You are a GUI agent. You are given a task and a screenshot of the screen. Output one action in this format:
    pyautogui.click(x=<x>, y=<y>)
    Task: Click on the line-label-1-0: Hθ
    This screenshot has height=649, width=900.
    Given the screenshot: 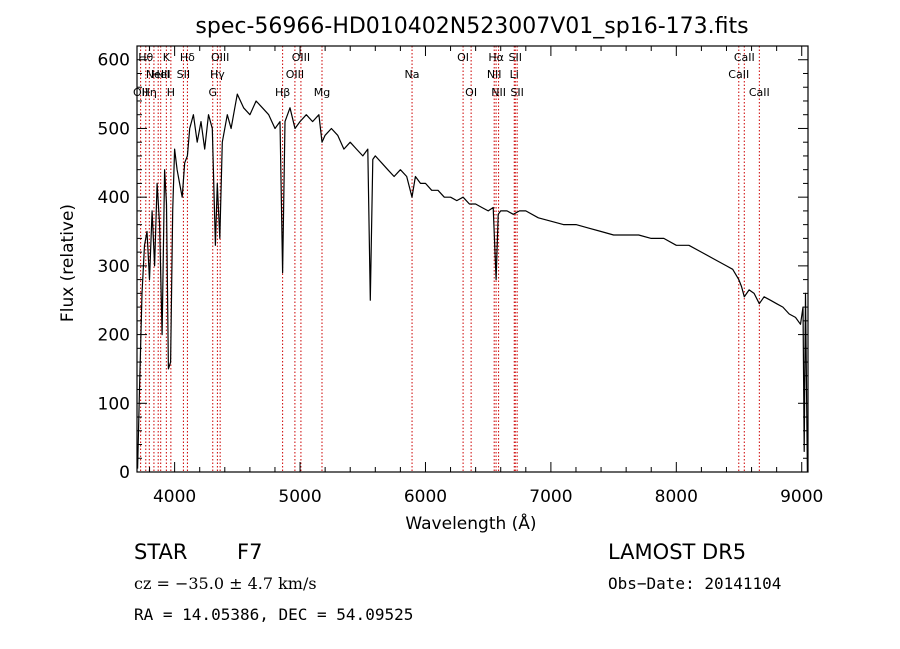 What is the action you would take?
    pyautogui.click(x=145, y=57)
    